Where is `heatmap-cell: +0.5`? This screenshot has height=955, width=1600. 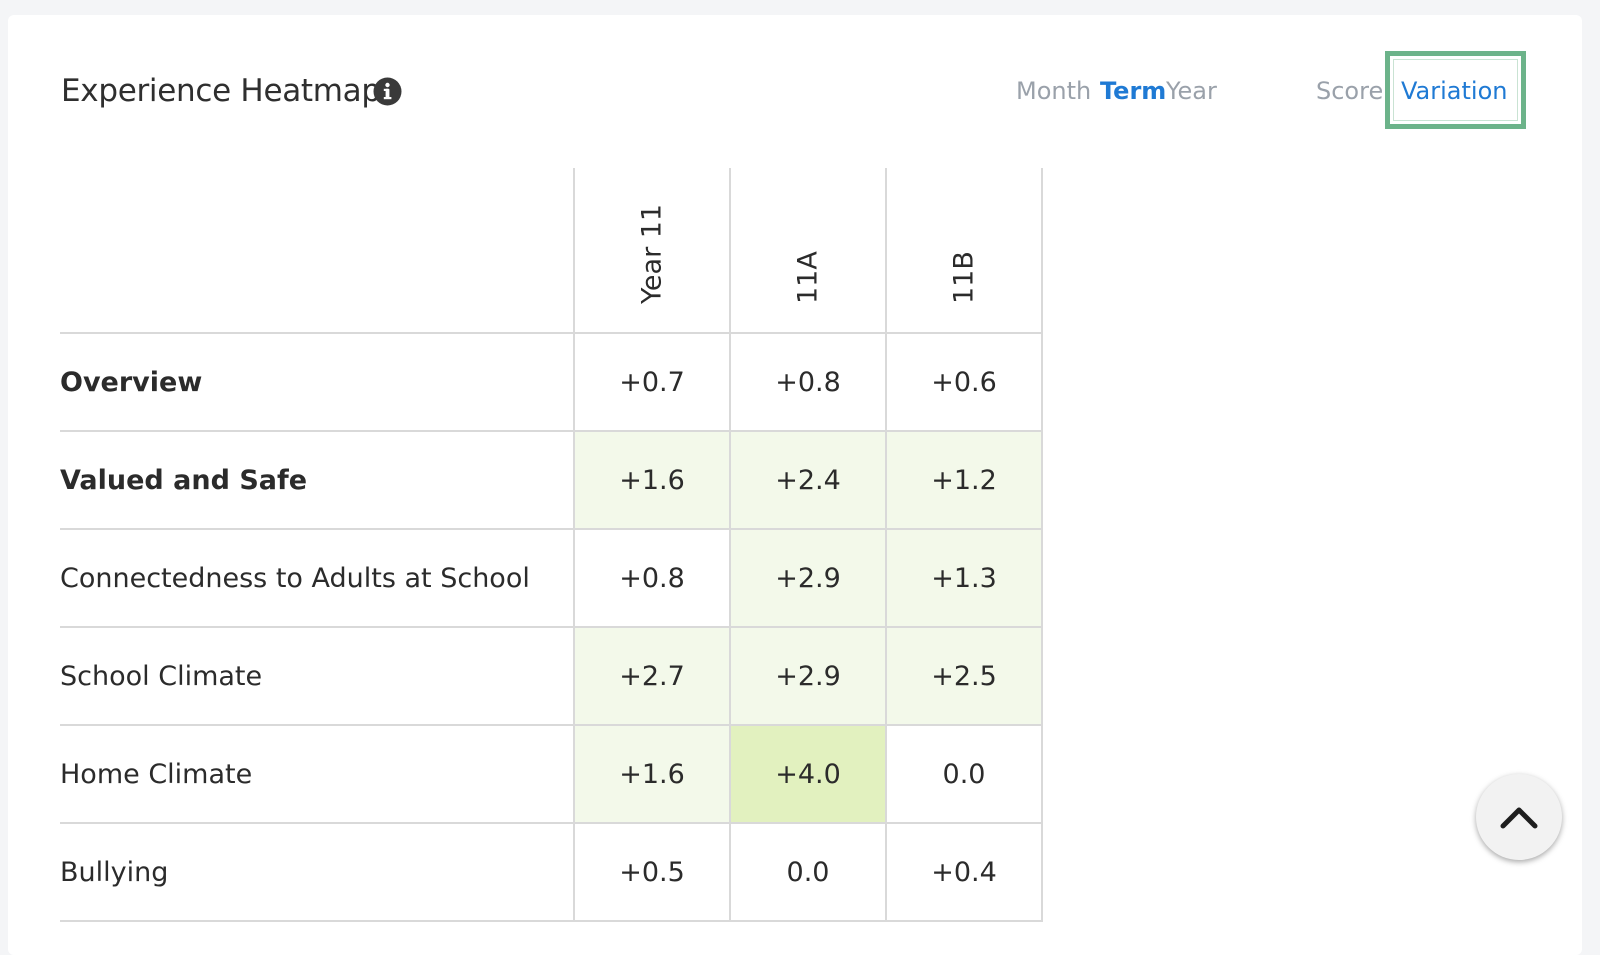 heatmap-cell: +0.5 is located at coordinates (651, 872).